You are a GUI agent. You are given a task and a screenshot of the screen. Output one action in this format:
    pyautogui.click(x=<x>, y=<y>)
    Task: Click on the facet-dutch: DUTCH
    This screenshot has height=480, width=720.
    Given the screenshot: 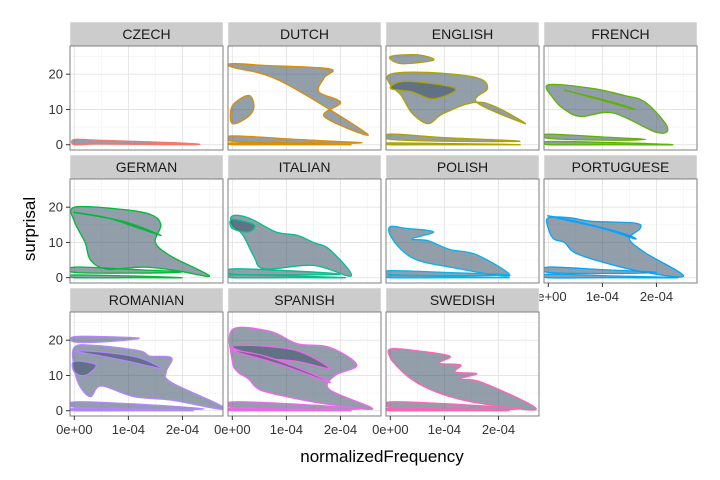 What is the action you would take?
    pyautogui.click(x=304, y=86)
    